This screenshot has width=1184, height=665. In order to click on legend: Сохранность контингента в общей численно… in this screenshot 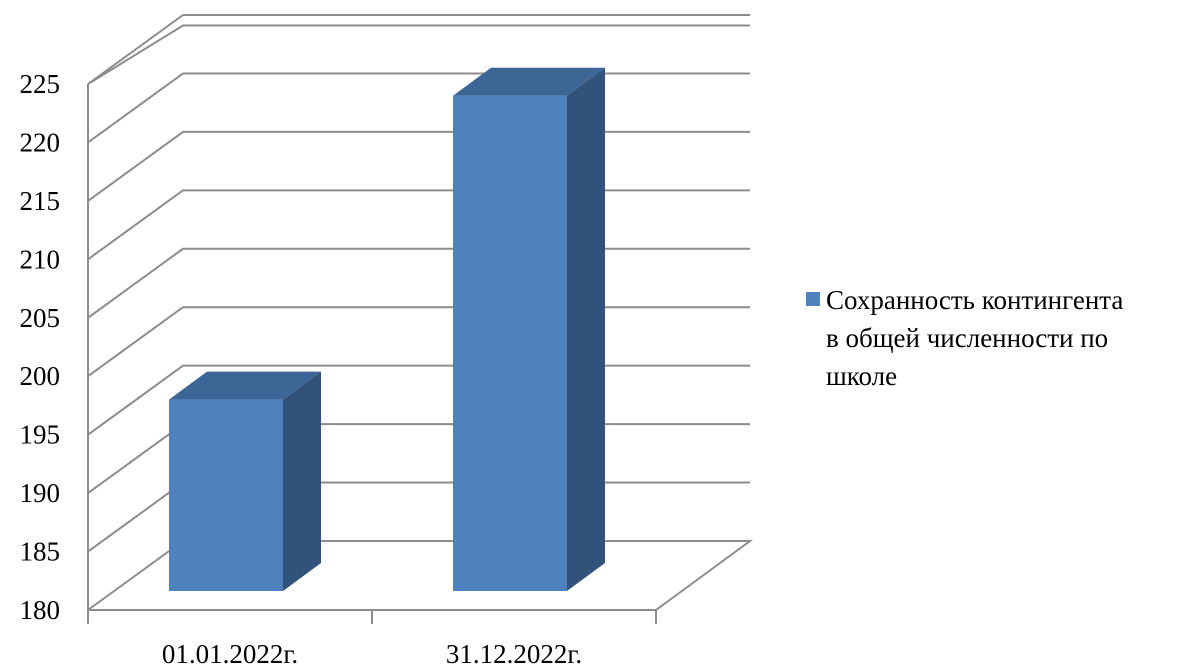, I will do `click(964, 338)`.